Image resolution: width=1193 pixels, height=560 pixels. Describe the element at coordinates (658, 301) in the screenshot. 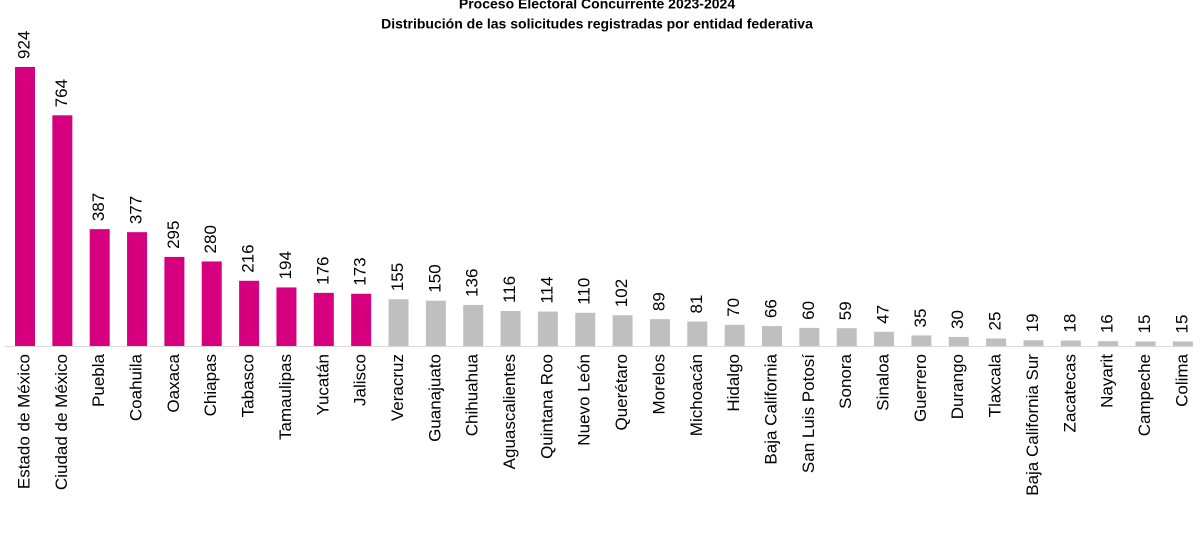

I see `value-label: 89` at that location.